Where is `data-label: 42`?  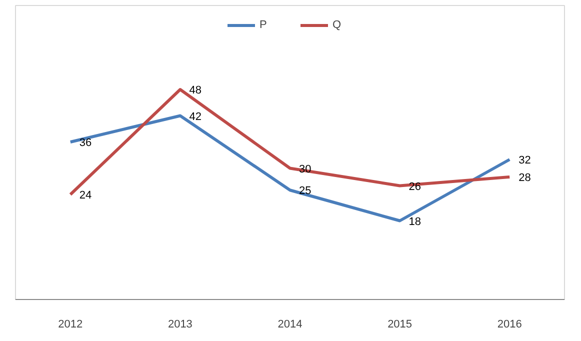 data-label: 42 is located at coordinates (195, 116).